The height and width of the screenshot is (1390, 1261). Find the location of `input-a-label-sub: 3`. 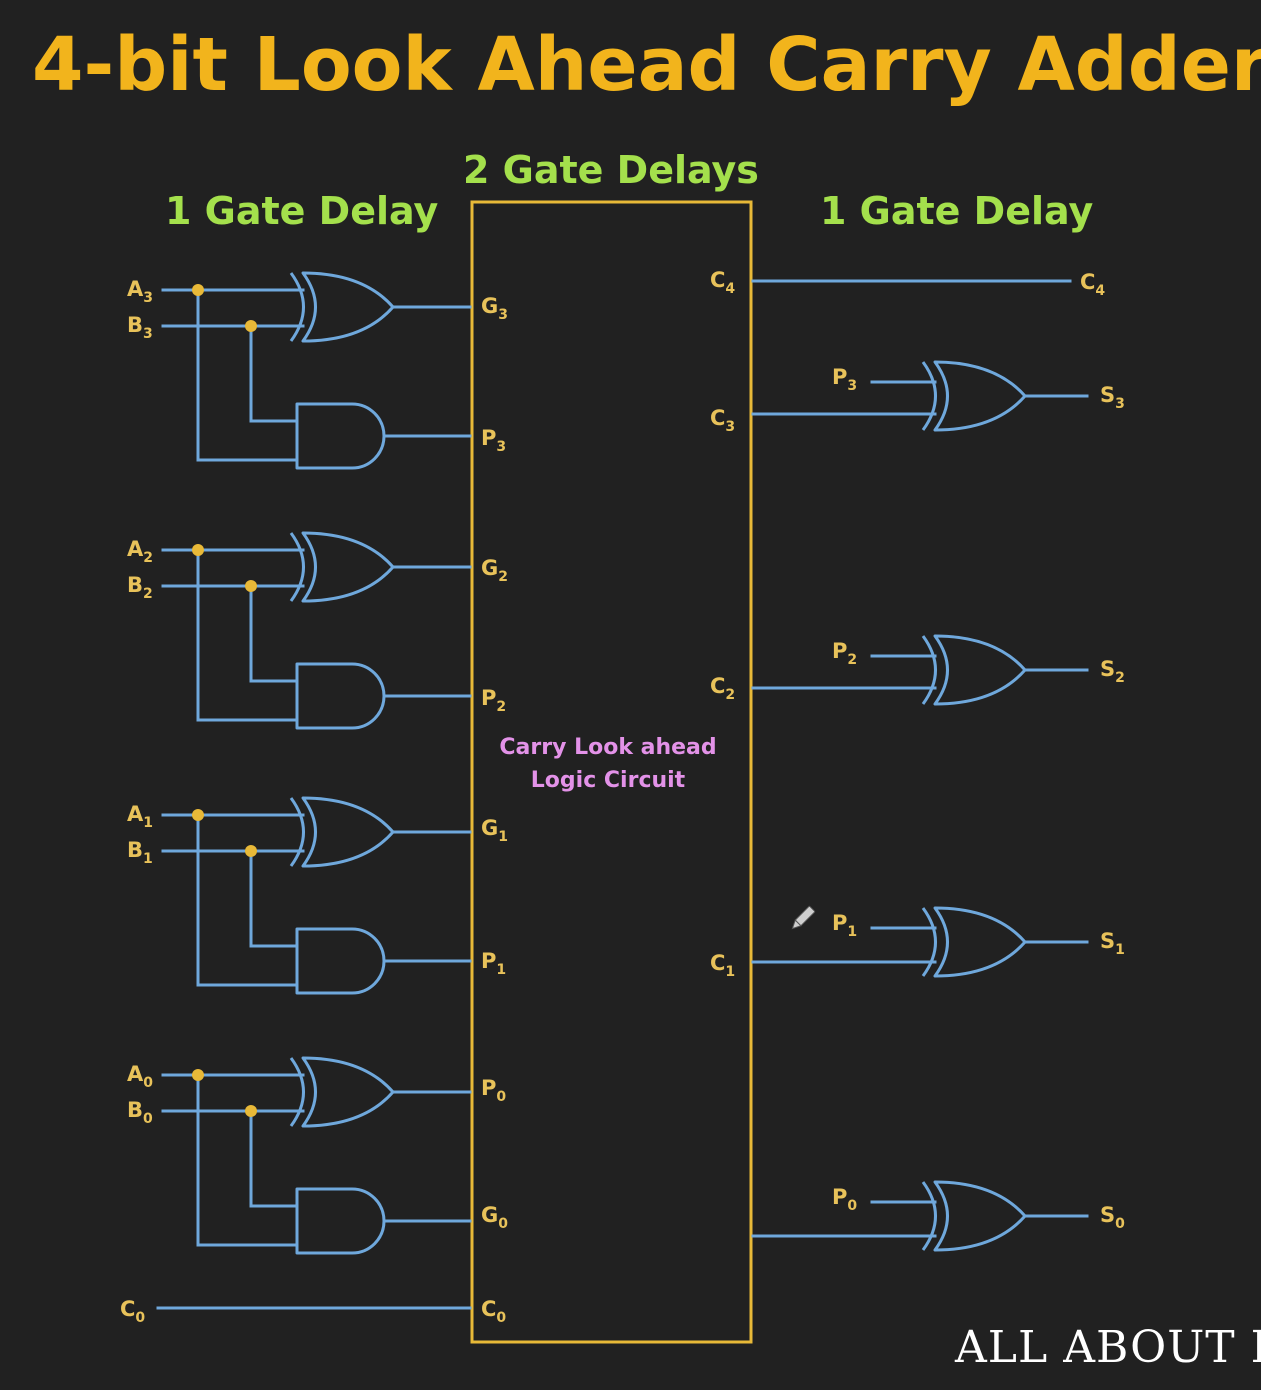

input-a-label-sub: 3 is located at coordinates (148, 298).